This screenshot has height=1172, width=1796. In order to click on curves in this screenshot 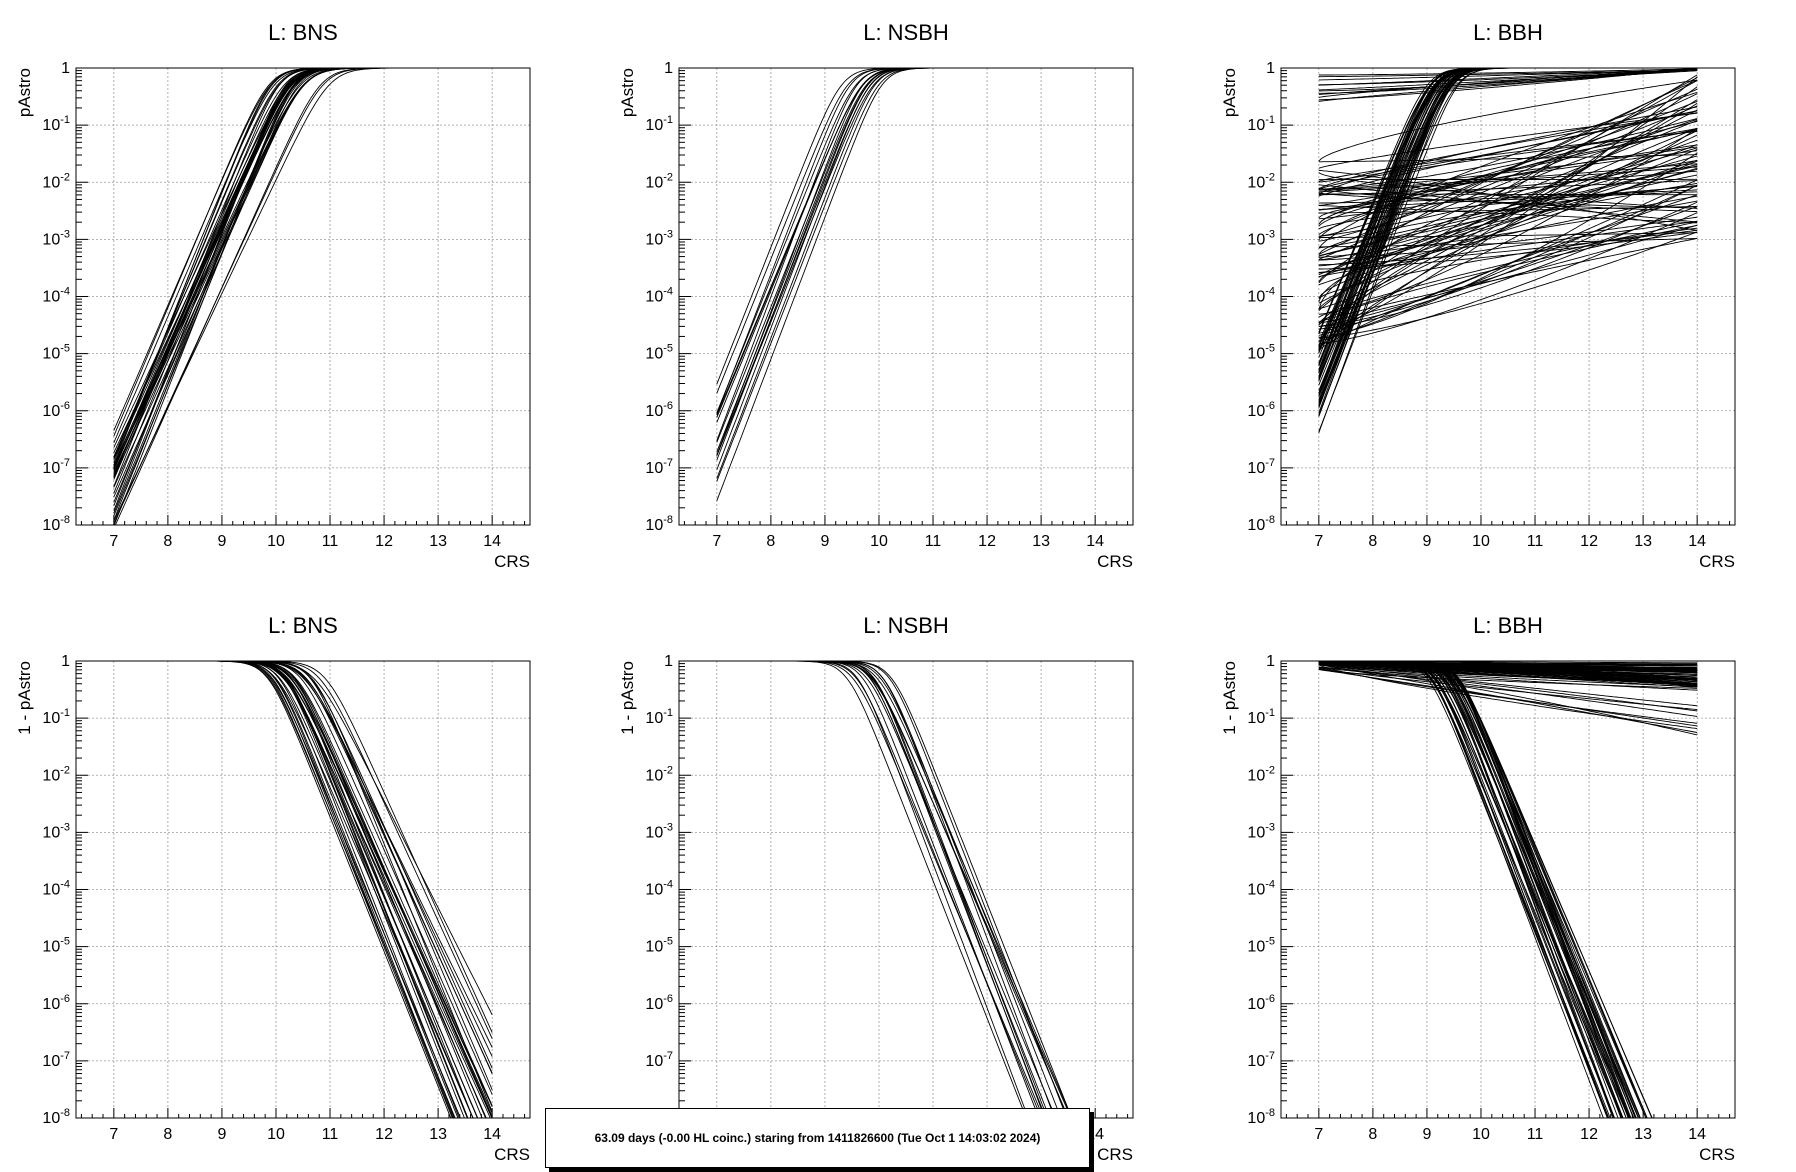, I will do `click(1508, 250)`.